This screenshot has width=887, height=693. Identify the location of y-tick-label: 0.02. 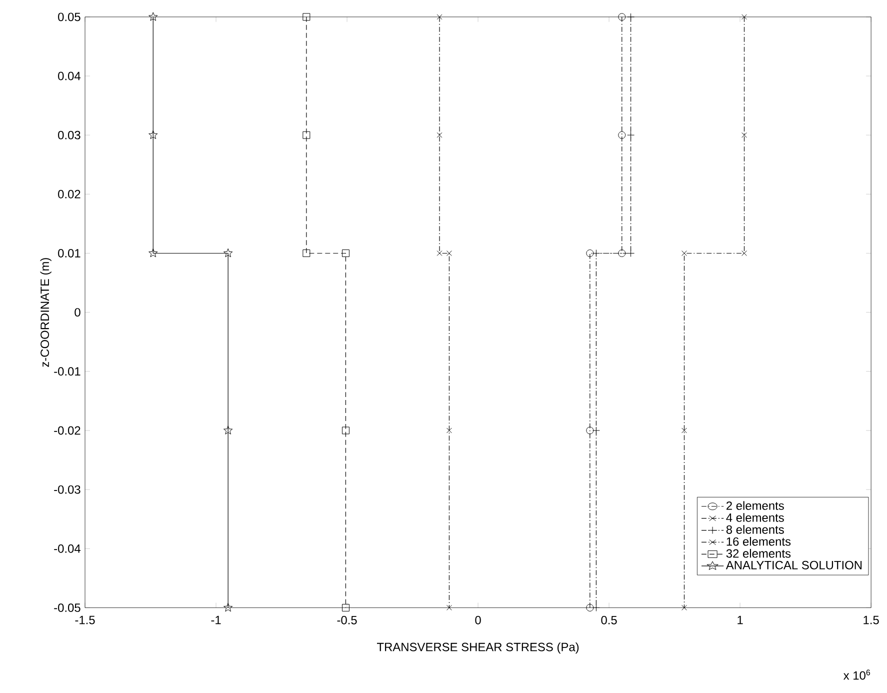
(69, 194).